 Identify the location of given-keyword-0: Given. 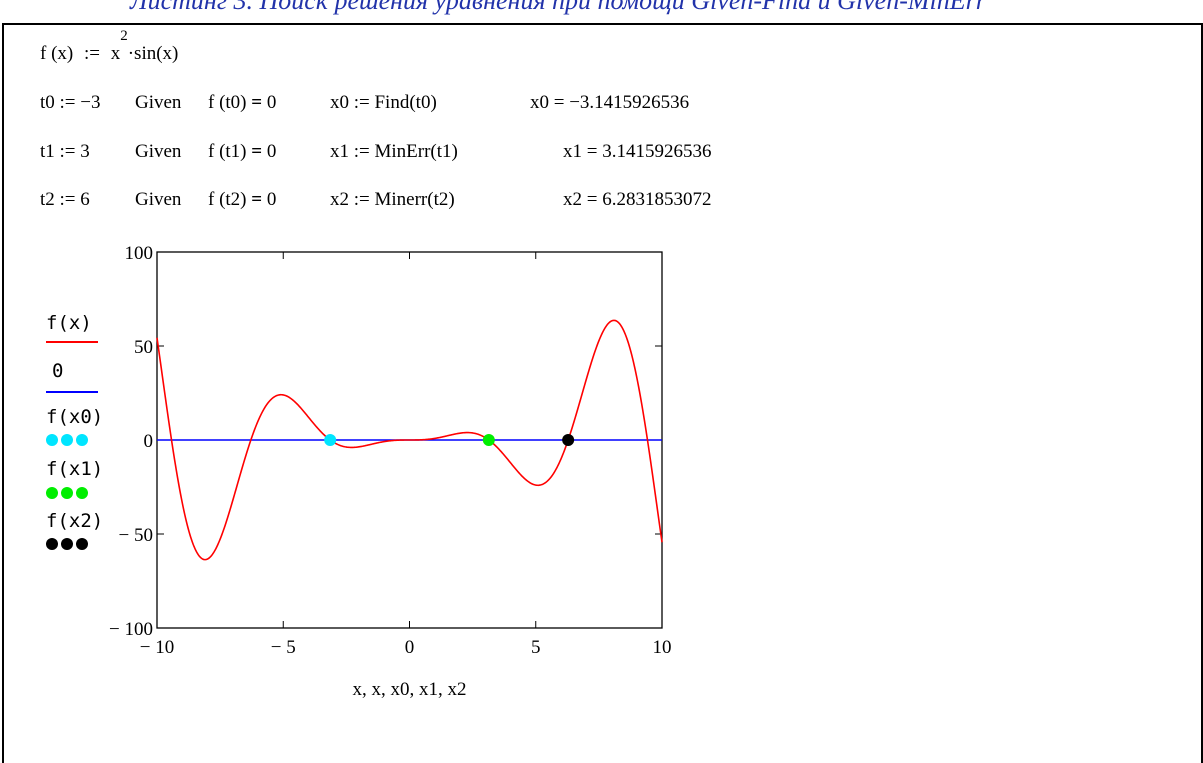
(158, 102).